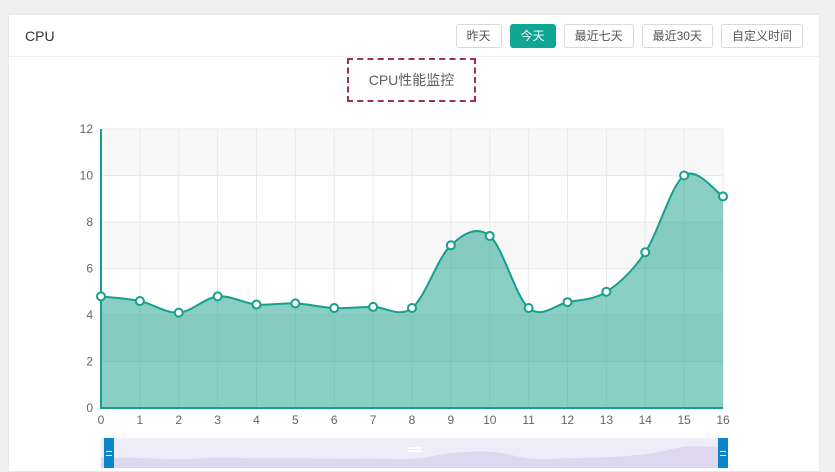 Image resolution: width=835 pixels, height=472 pixels. What do you see at coordinates (677, 35) in the screenshot?
I see `time-btn-last-30-days: 最近30天` at bounding box center [677, 35].